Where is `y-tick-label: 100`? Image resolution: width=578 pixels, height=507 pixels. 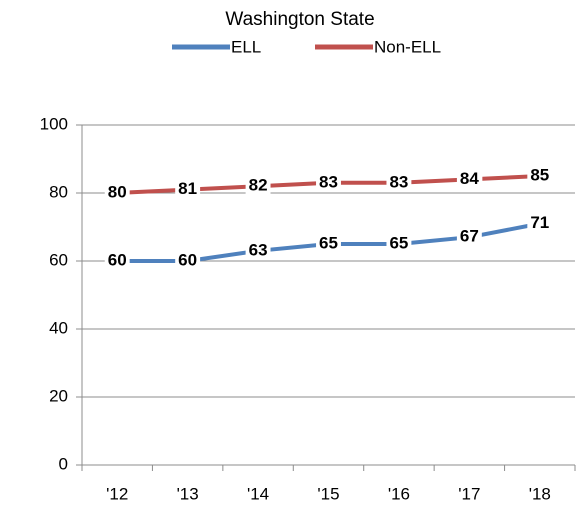
y-tick-label: 100 is located at coordinates (54, 123).